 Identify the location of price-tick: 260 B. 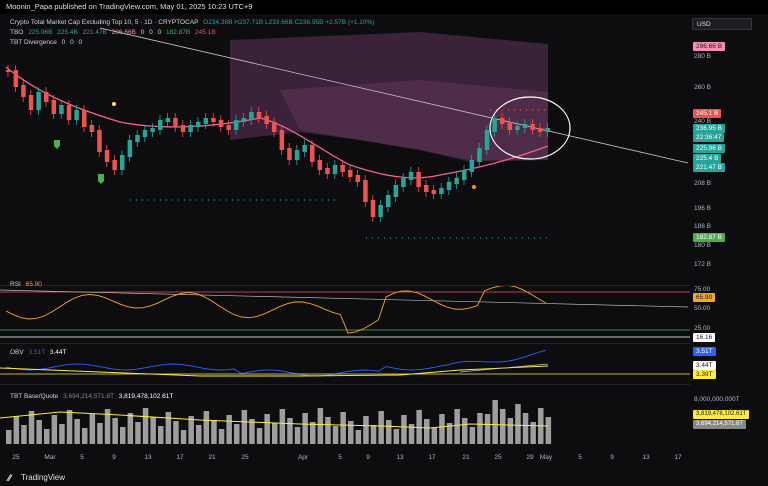
(702, 87).